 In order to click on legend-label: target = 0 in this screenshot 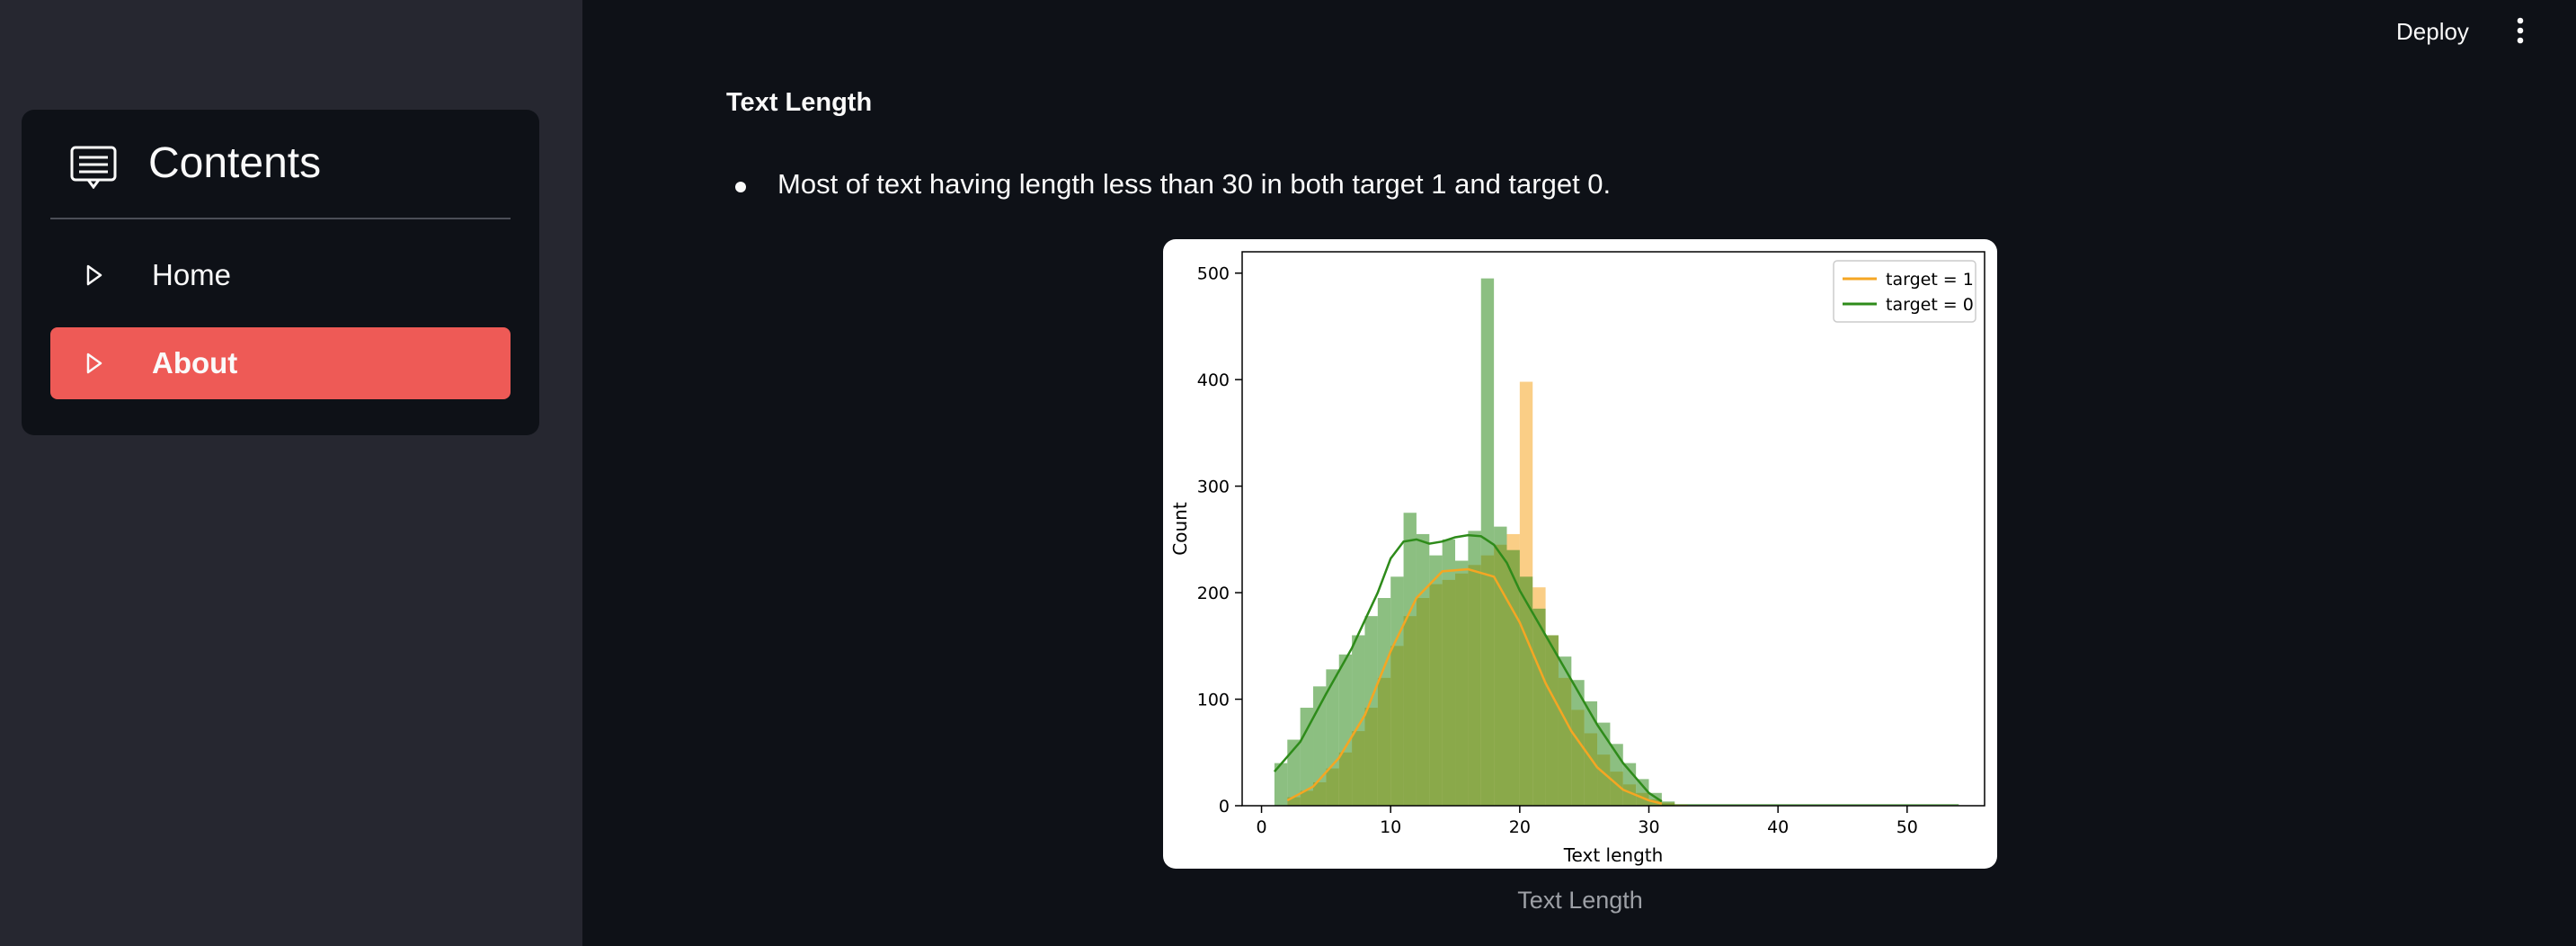, I will do `click(1930, 305)`.